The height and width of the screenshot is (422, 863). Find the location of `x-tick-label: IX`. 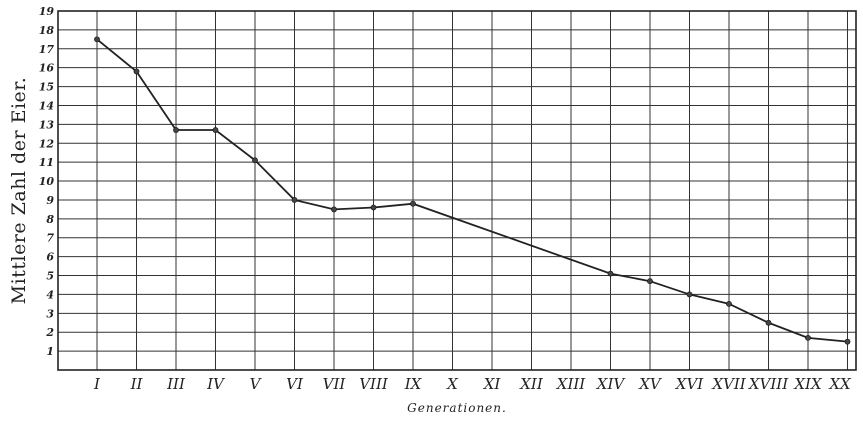

x-tick-label: IX is located at coordinates (413, 384).